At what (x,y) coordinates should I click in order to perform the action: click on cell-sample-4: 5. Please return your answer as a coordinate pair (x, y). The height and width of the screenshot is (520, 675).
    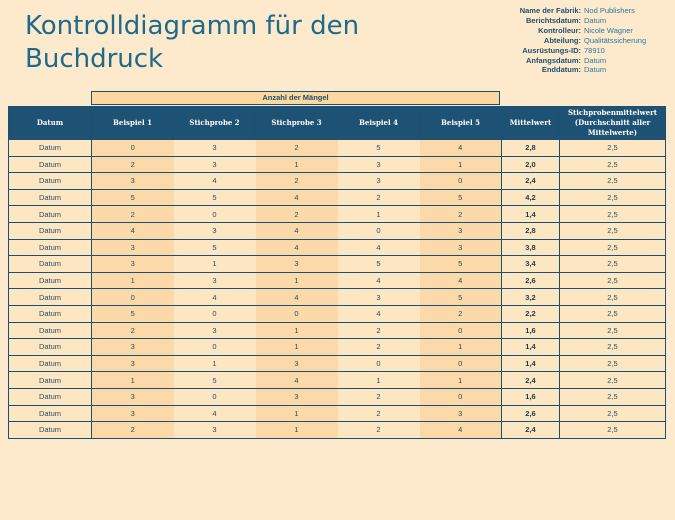
    Looking at the image, I should click on (378, 148).